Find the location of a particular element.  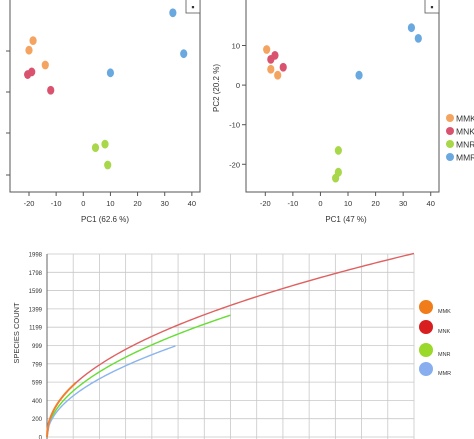

pca-right-legend-label-mmr: MMR is located at coordinates (465, 158).